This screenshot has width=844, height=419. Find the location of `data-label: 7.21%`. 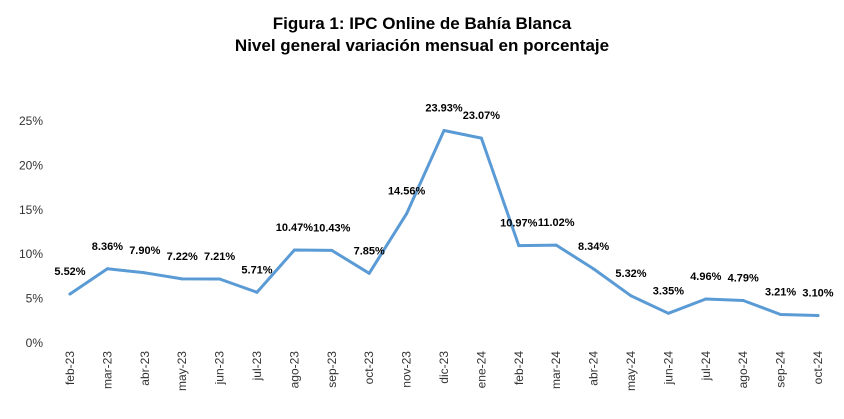

data-label: 7.21% is located at coordinates (219, 257).